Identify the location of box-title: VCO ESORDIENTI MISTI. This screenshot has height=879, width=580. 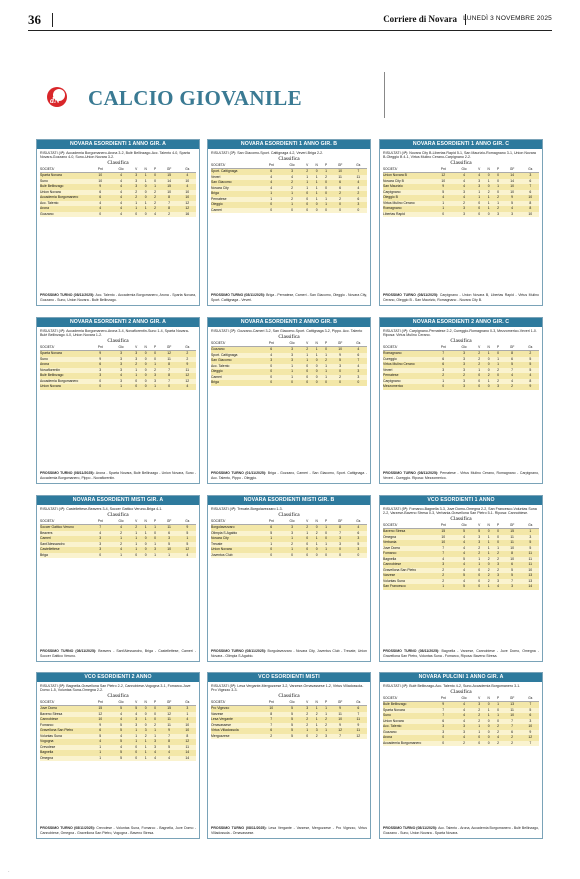
(289, 677).